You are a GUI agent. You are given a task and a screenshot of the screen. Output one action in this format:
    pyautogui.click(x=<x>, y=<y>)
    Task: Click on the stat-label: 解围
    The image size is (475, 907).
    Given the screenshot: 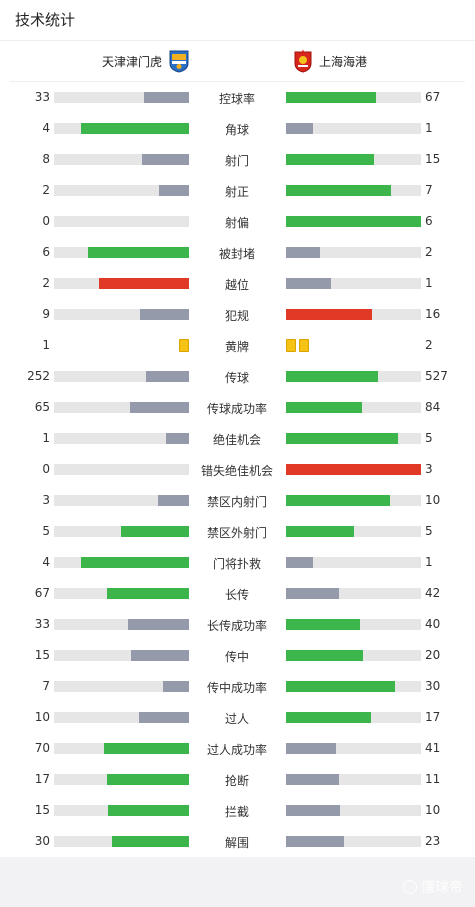 What is the action you would take?
    pyautogui.click(x=236, y=843)
    